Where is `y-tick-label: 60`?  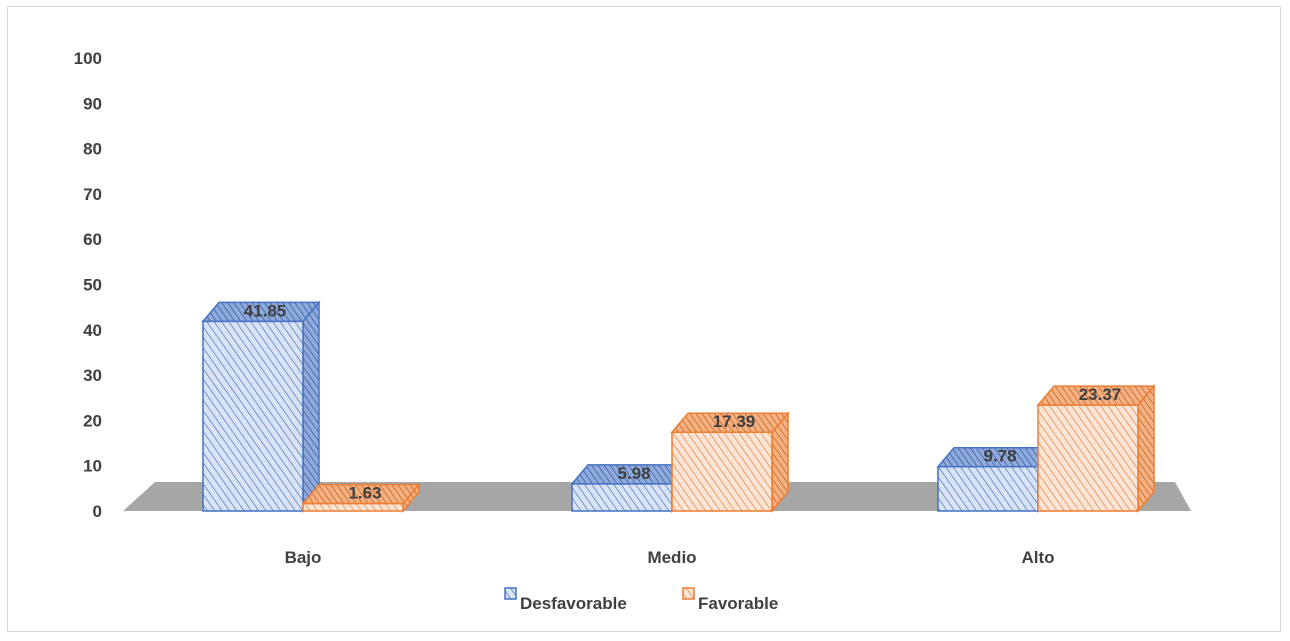 y-tick-label: 60 is located at coordinates (92, 239).